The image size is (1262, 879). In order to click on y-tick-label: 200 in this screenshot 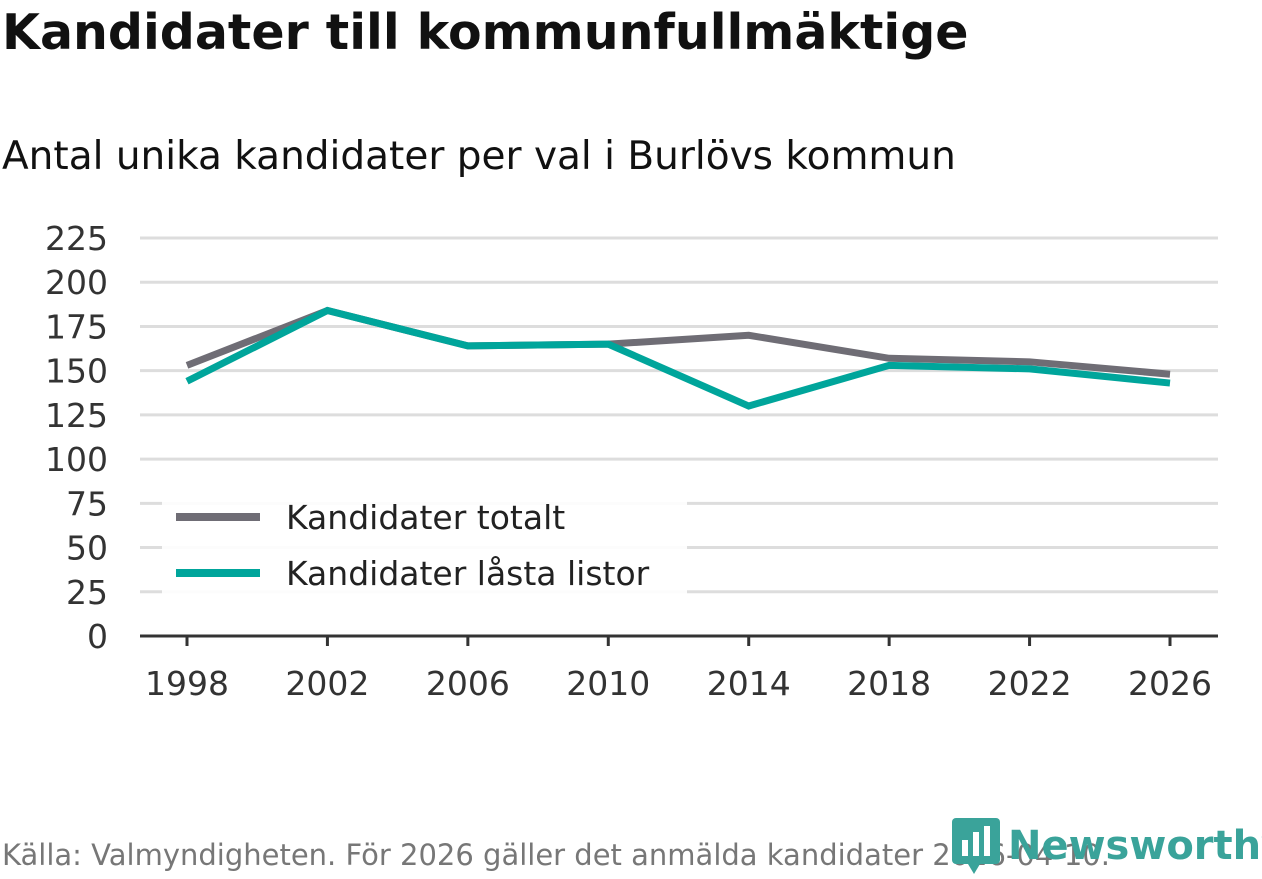, I will do `click(76, 282)`.